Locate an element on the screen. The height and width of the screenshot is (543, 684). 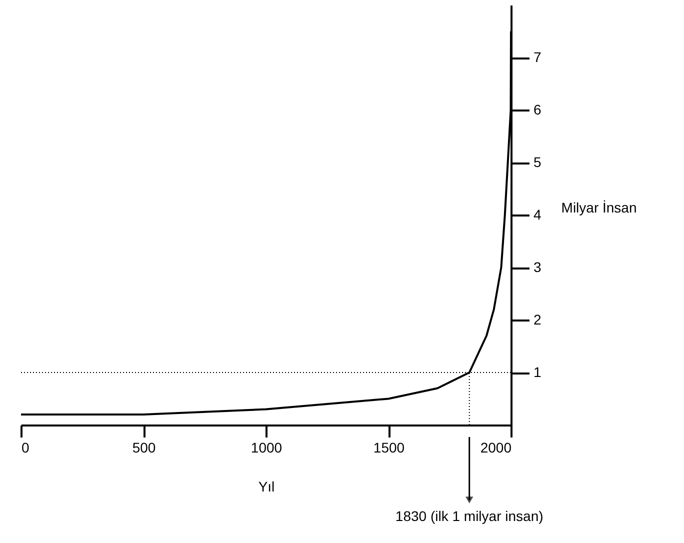
x-tick-label: 0 is located at coordinates (26, 448).